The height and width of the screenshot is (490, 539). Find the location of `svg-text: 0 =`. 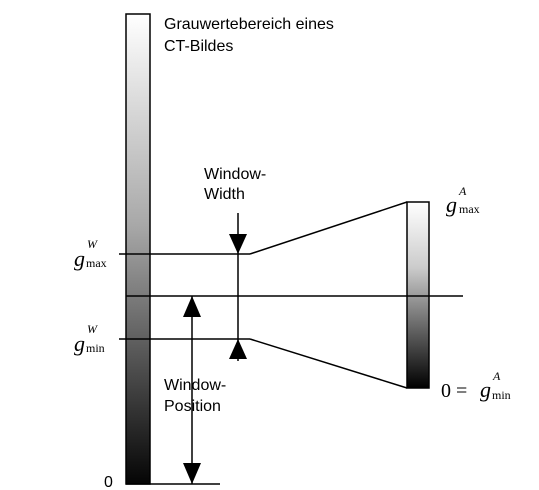

svg-text: 0 = is located at coordinates (456, 391).